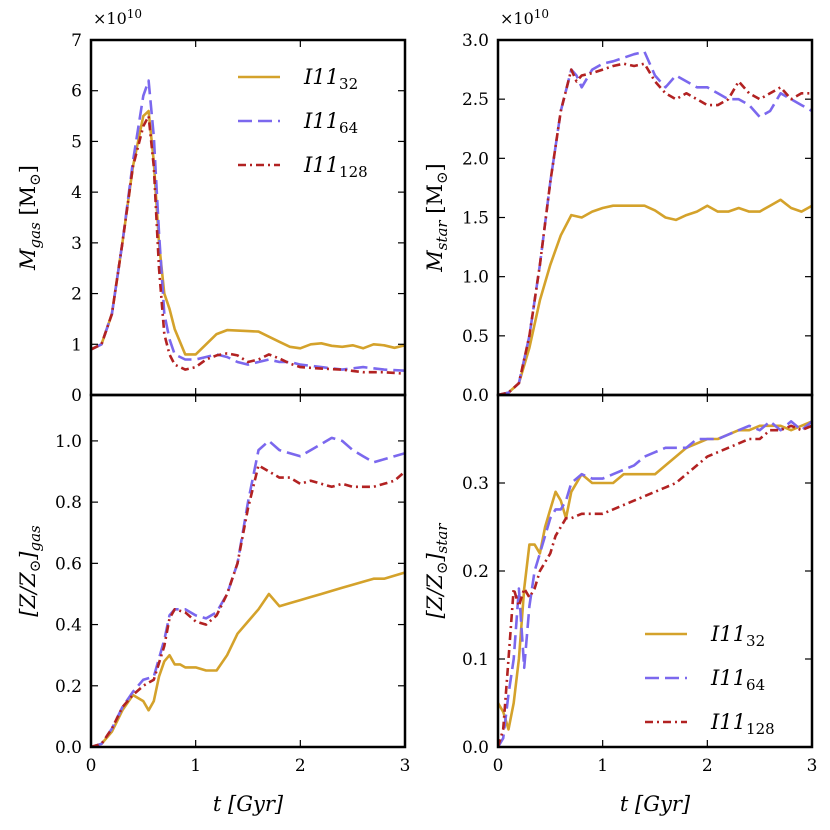 This screenshot has height=830, width=830. Describe the element at coordinates (76, 295) in the screenshot. I see `y-tick-label: 2` at that location.